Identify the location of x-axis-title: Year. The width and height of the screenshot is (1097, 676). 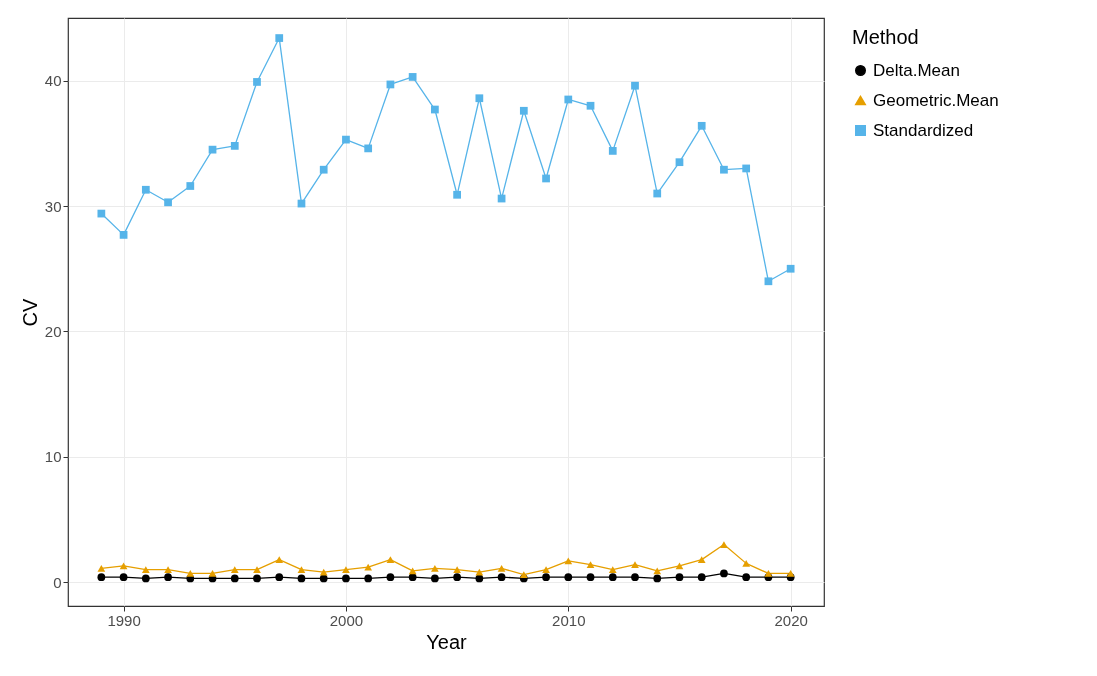
(447, 641).